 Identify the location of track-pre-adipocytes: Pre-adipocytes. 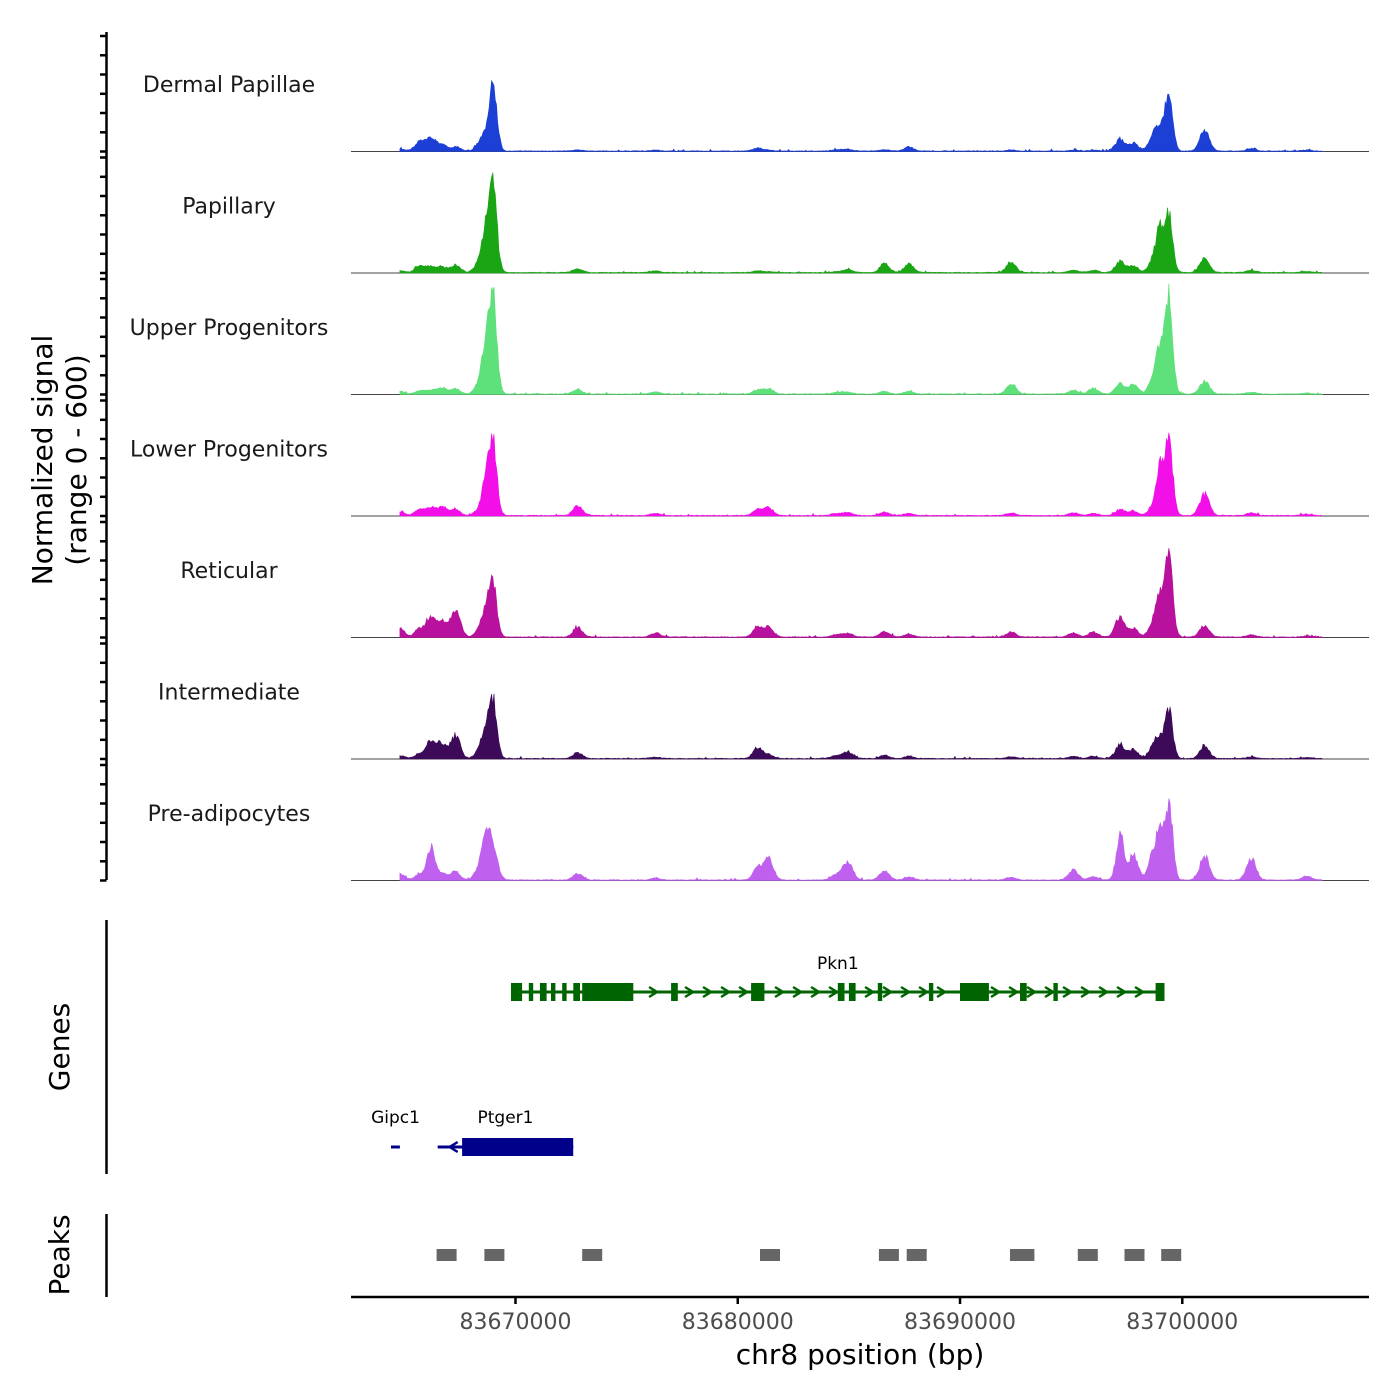
(758, 839).